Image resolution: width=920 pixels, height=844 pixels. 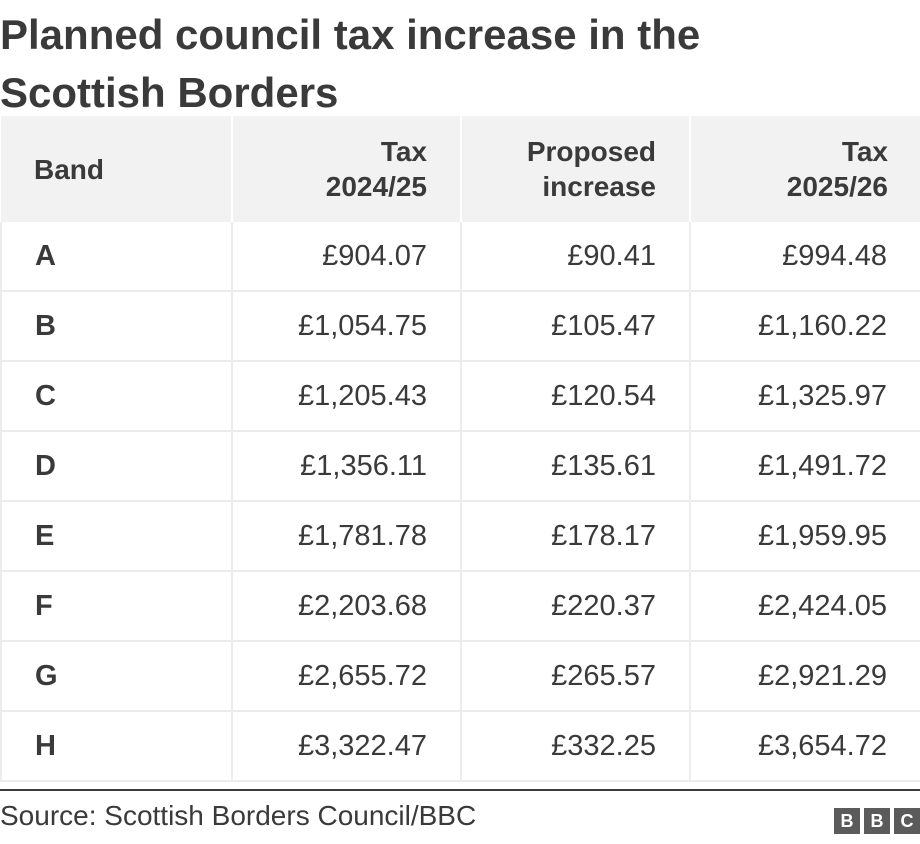 What do you see at coordinates (805, 746) in the screenshot?
I see `tax-2025-26-cell: £3,654.72` at bounding box center [805, 746].